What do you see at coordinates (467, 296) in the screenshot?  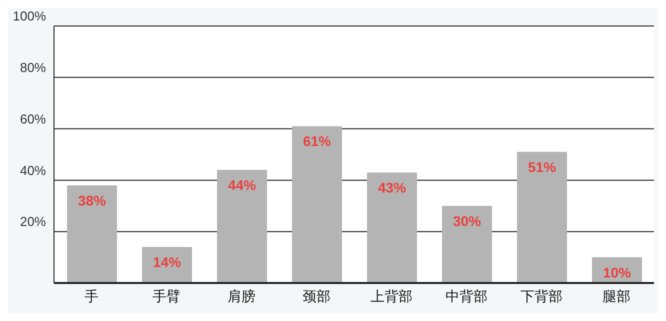 I see `x-tick-label: 中背部` at bounding box center [467, 296].